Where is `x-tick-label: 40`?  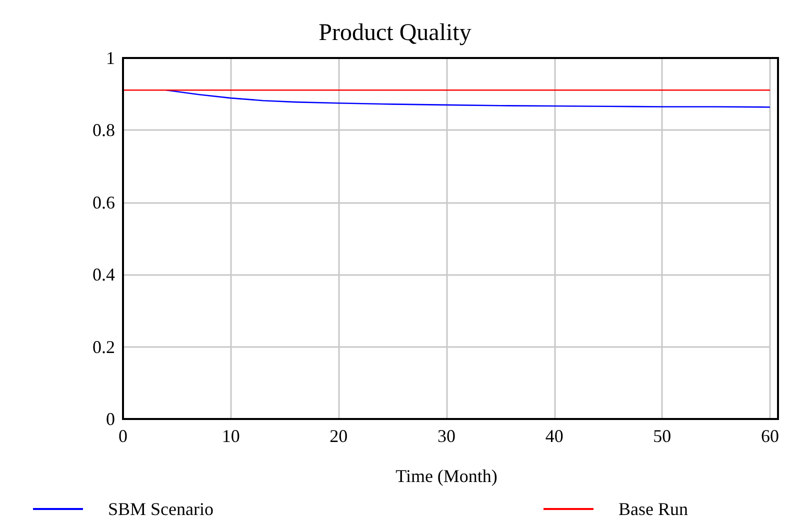
x-tick-label: 40 is located at coordinates (554, 436).